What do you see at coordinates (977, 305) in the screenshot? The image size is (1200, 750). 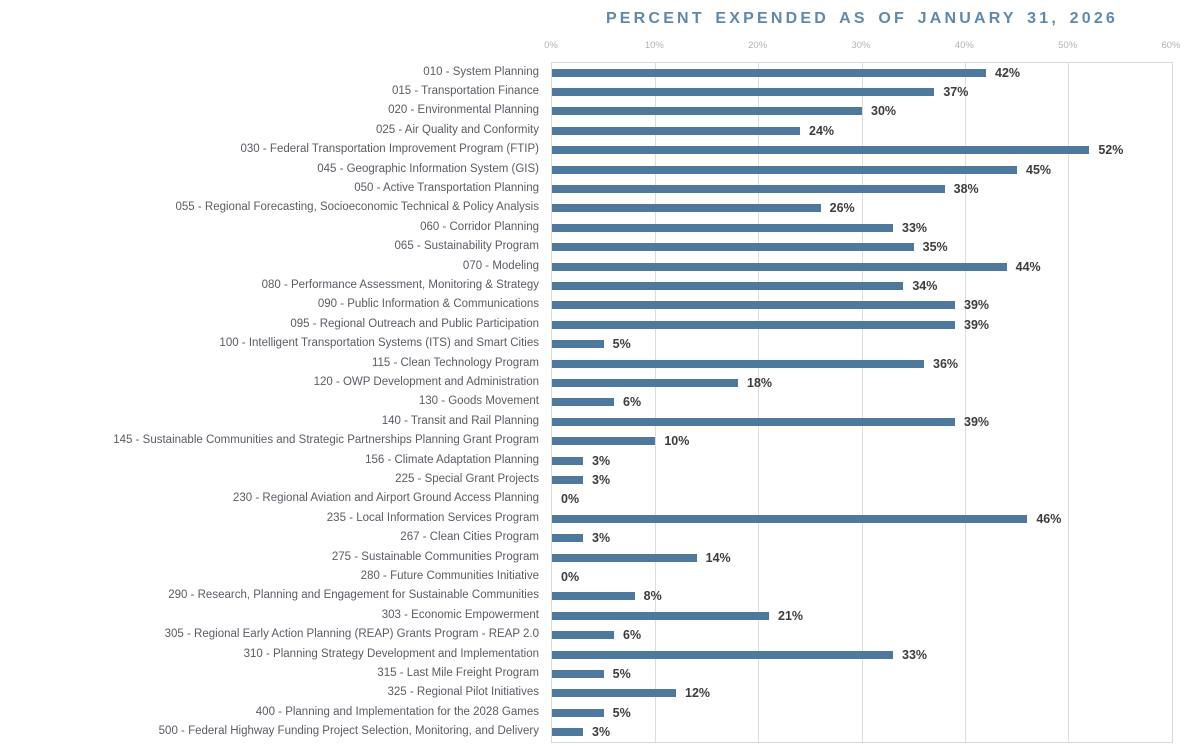 I see `value-label: 39%` at bounding box center [977, 305].